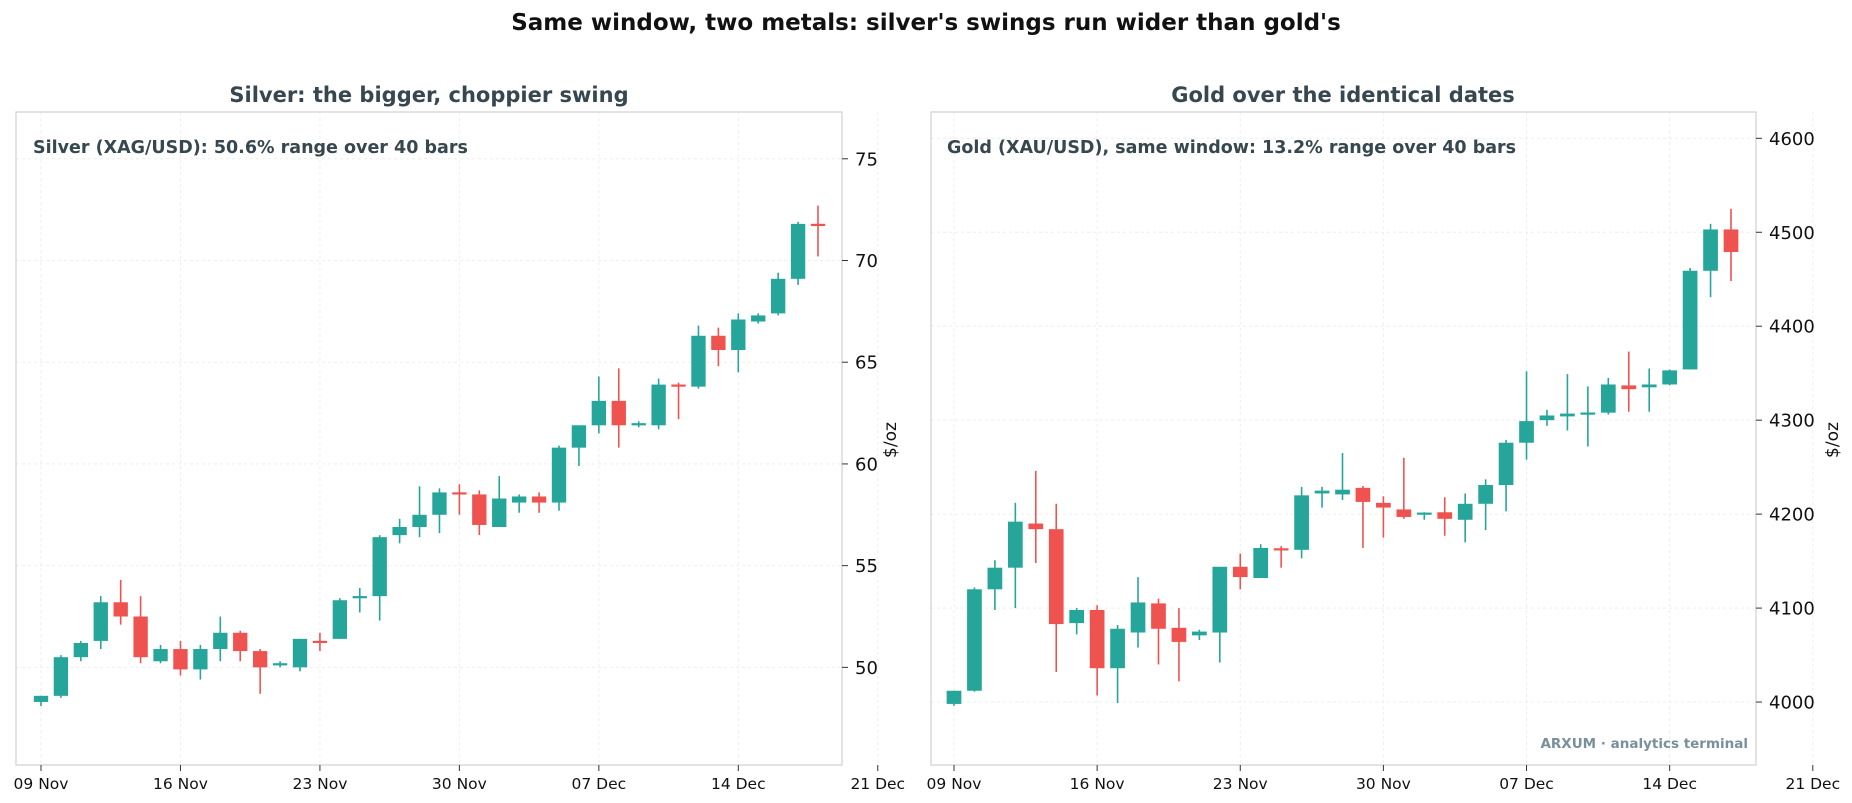 Image resolution: width=1852 pixels, height=803 pixels. I want to click on gold-x-tick-label: 30 Nov, so click(1383, 784).